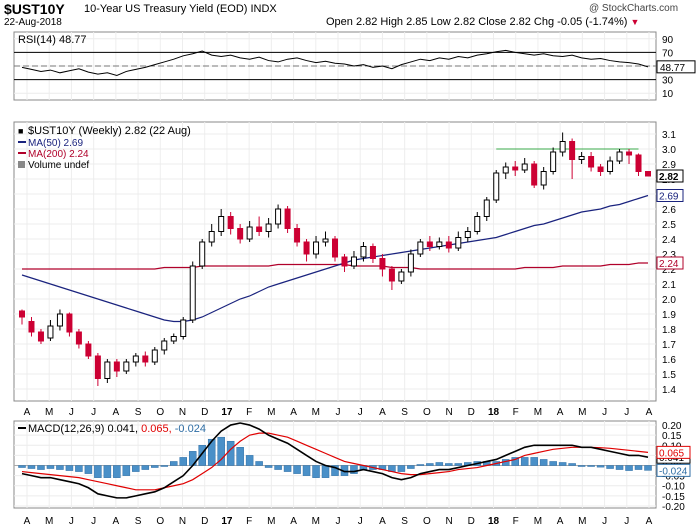  I want to click on macd-x-label: 18, so click(494, 521).